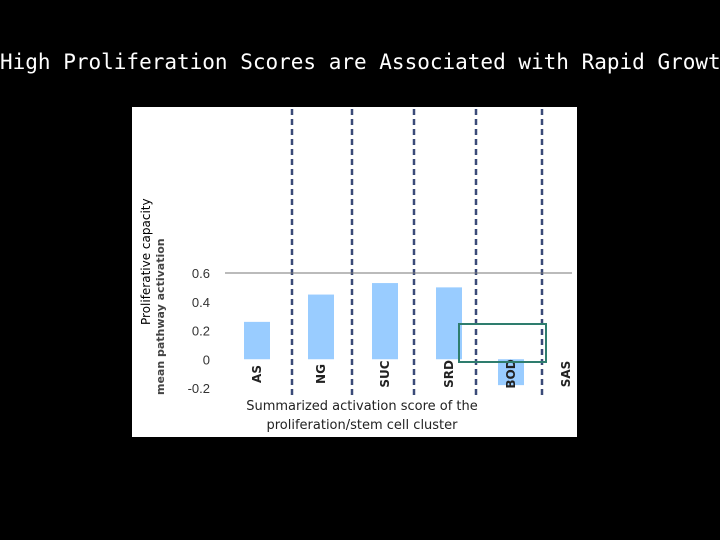 This screenshot has height=540, width=720. Describe the element at coordinates (160, 316) in the screenshot. I see `y-axis-label-faint: mean pathway activation` at that location.